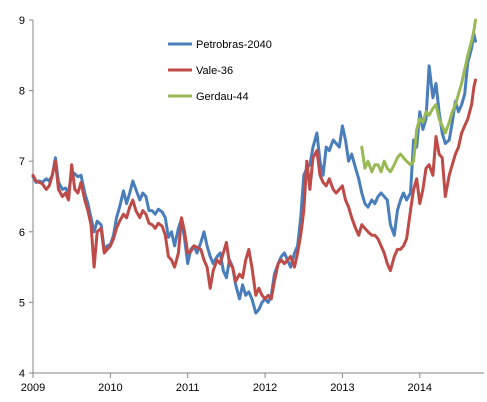 This screenshot has height=402, width=487. Describe the element at coordinates (222, 97) in the screenshot. I see `legend-label: Gerdau-44` at that location.